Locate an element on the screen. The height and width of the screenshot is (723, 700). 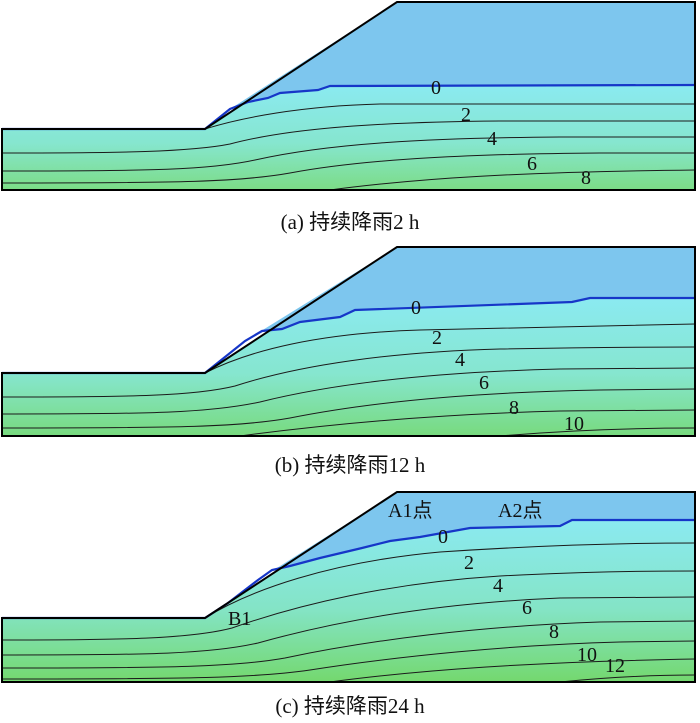
panel-b-label-0: 0 is located at coordinates (416, 308).